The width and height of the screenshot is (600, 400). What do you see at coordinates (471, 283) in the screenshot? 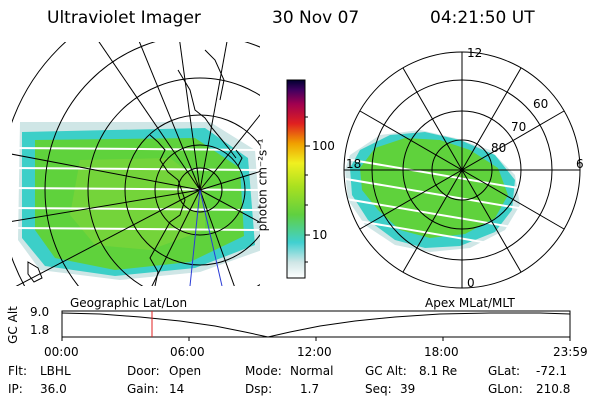
I see `mlt-label-0: 0` at bounding box center [471, 283].